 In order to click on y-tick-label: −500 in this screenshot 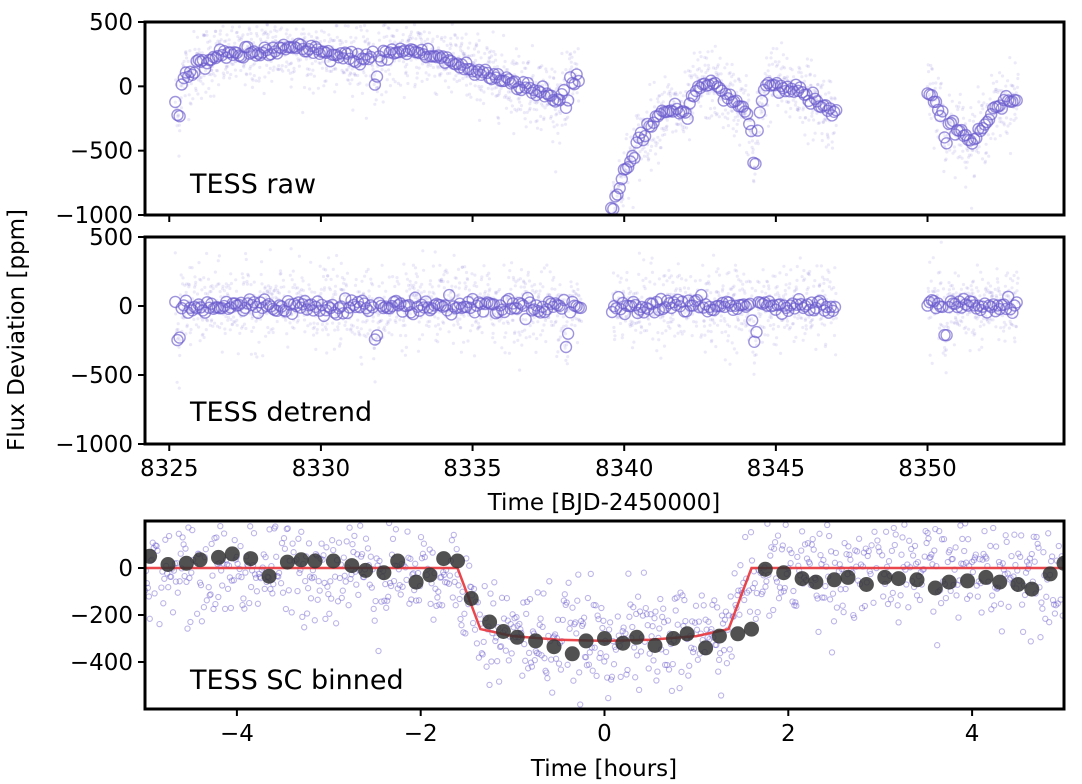, I will do `click(101, 152)`.